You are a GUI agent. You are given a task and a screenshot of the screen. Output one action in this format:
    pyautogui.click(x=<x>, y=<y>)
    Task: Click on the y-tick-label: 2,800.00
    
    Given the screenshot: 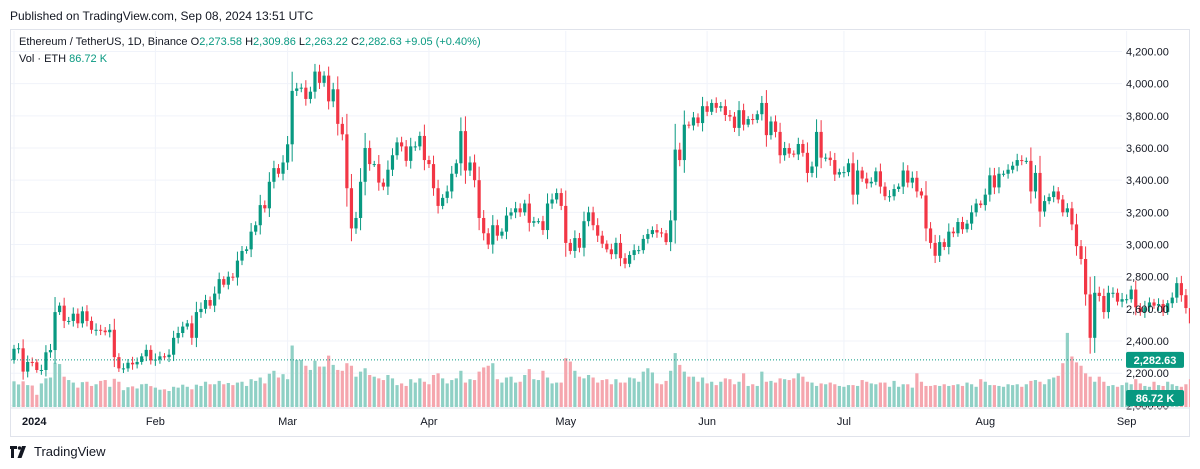 What is the action you would take?
    pyautogui.click(x=1147, y=278)
    